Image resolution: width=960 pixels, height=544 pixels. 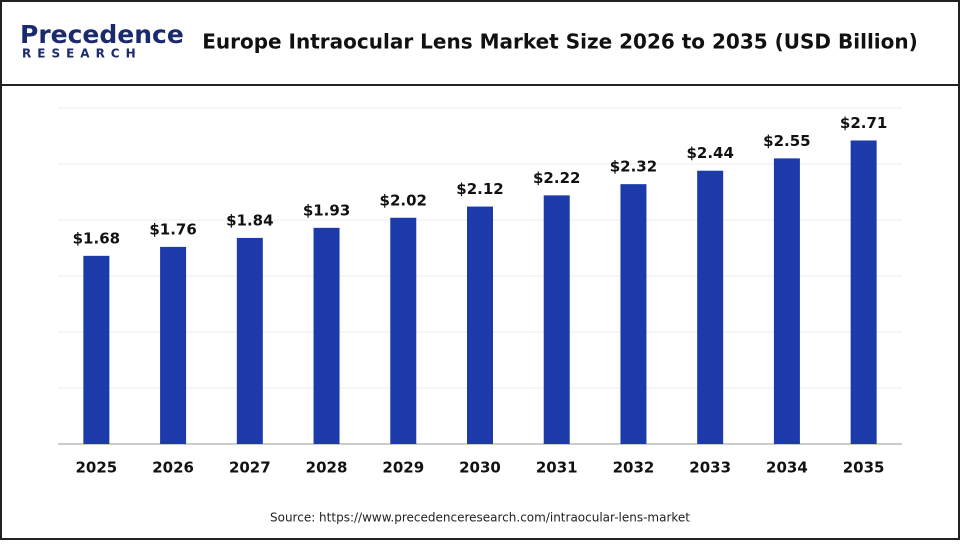 I want to click on logo-sub: RESEARCH, so click(x=82, y=54).